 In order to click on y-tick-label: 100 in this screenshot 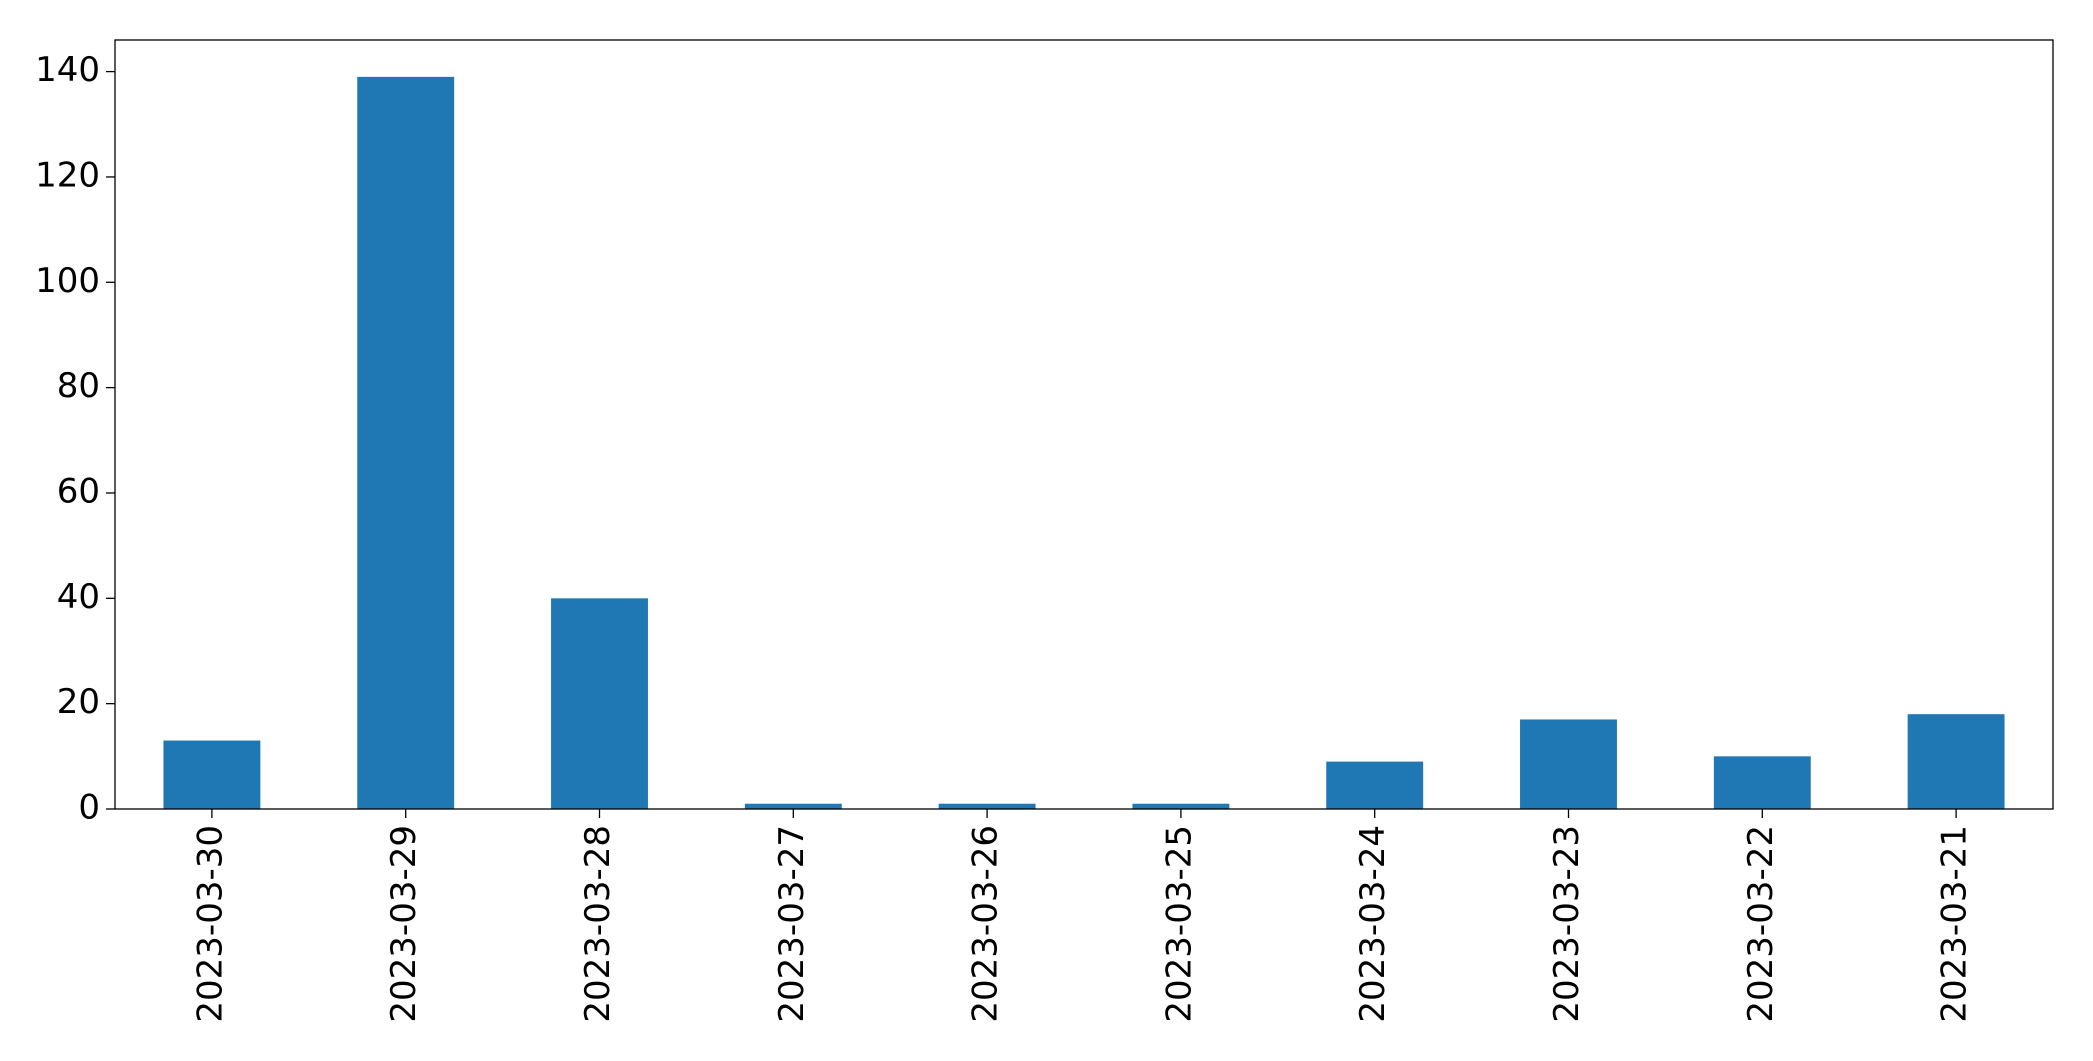, I will do `click(67, 281)`.